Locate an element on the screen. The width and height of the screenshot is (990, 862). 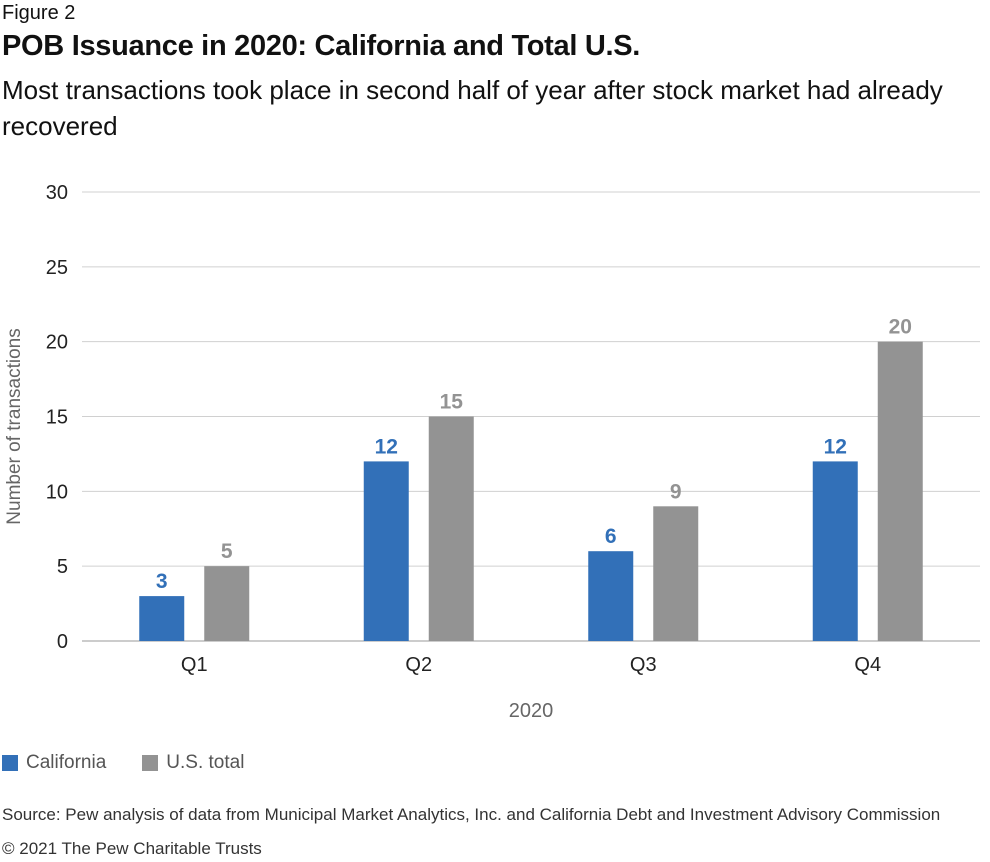
legend-swatch-california is located at coordinates (10, 763).